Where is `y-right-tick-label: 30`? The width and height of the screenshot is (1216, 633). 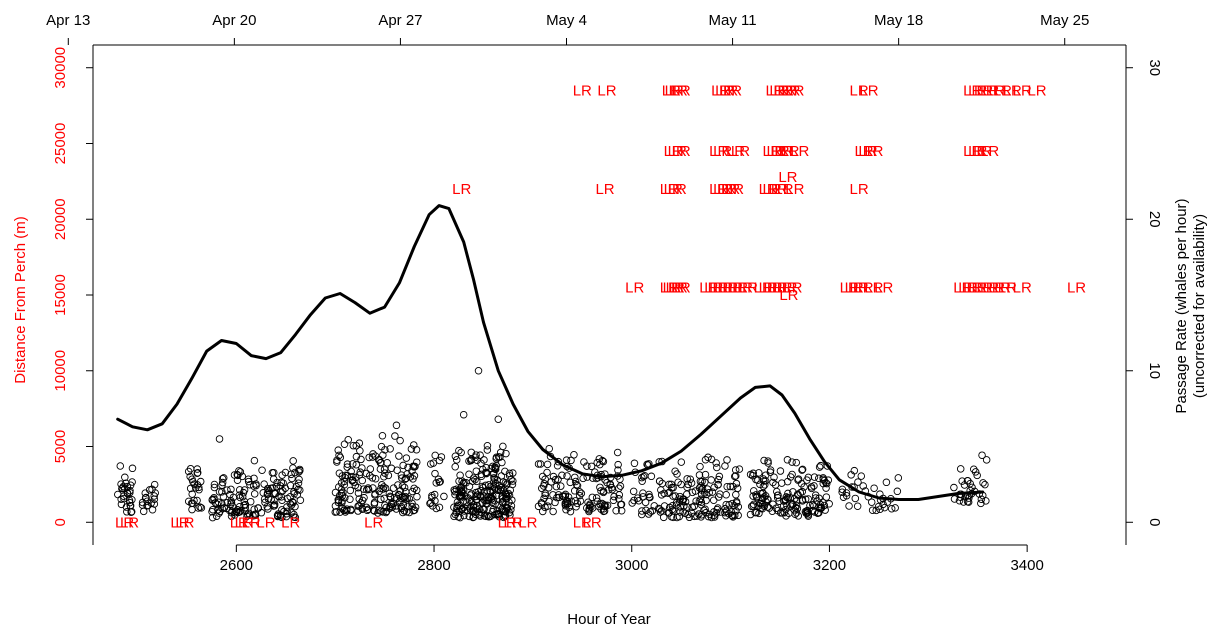 y-right-tick-label: 30 is located at coordinates (1154, 67).